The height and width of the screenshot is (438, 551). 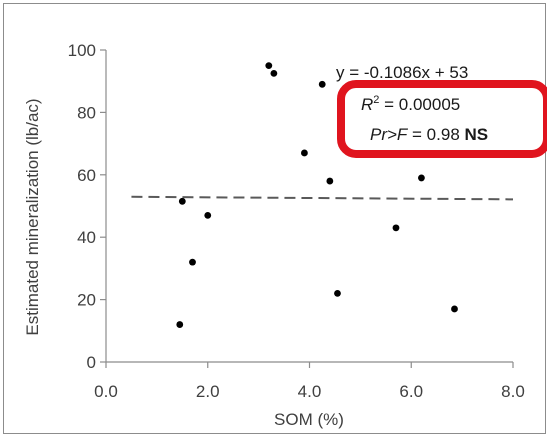 I want to click on x-axis-title: SOM (%), so click(x=309, y=419).